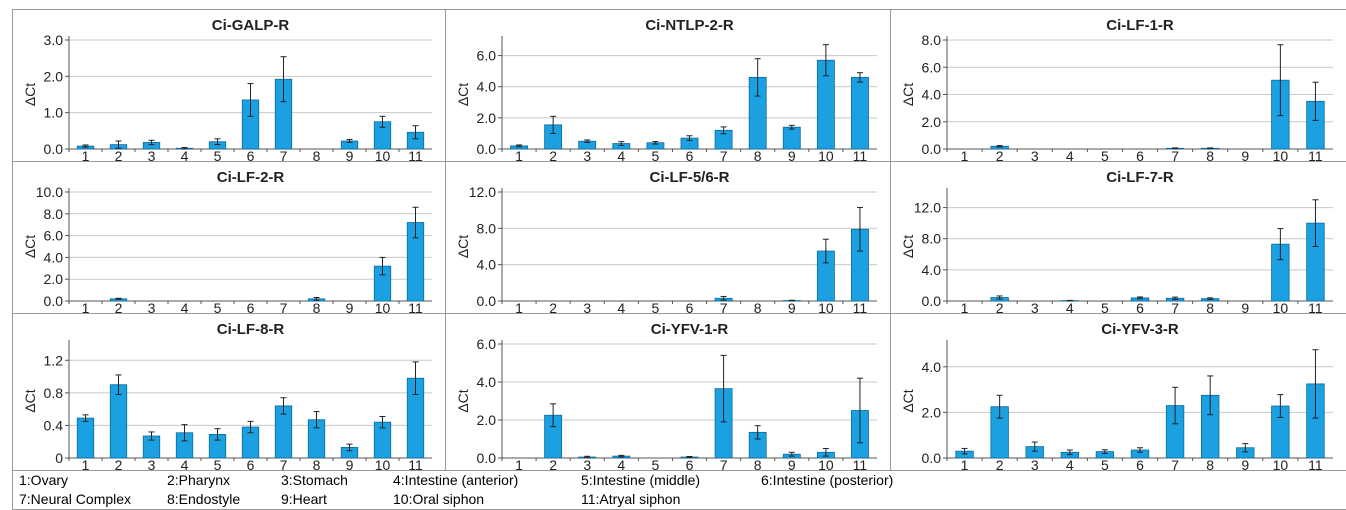  What do you see at coordinates (668, 86) in the screenshot?
I see `chart-panel: Ci-NTLP-2-R ΔCt 0.0 2.0 4.0 6.0 1 2 3 4 5 6 7 8 9 10 11` at bounding box center [668, 86].